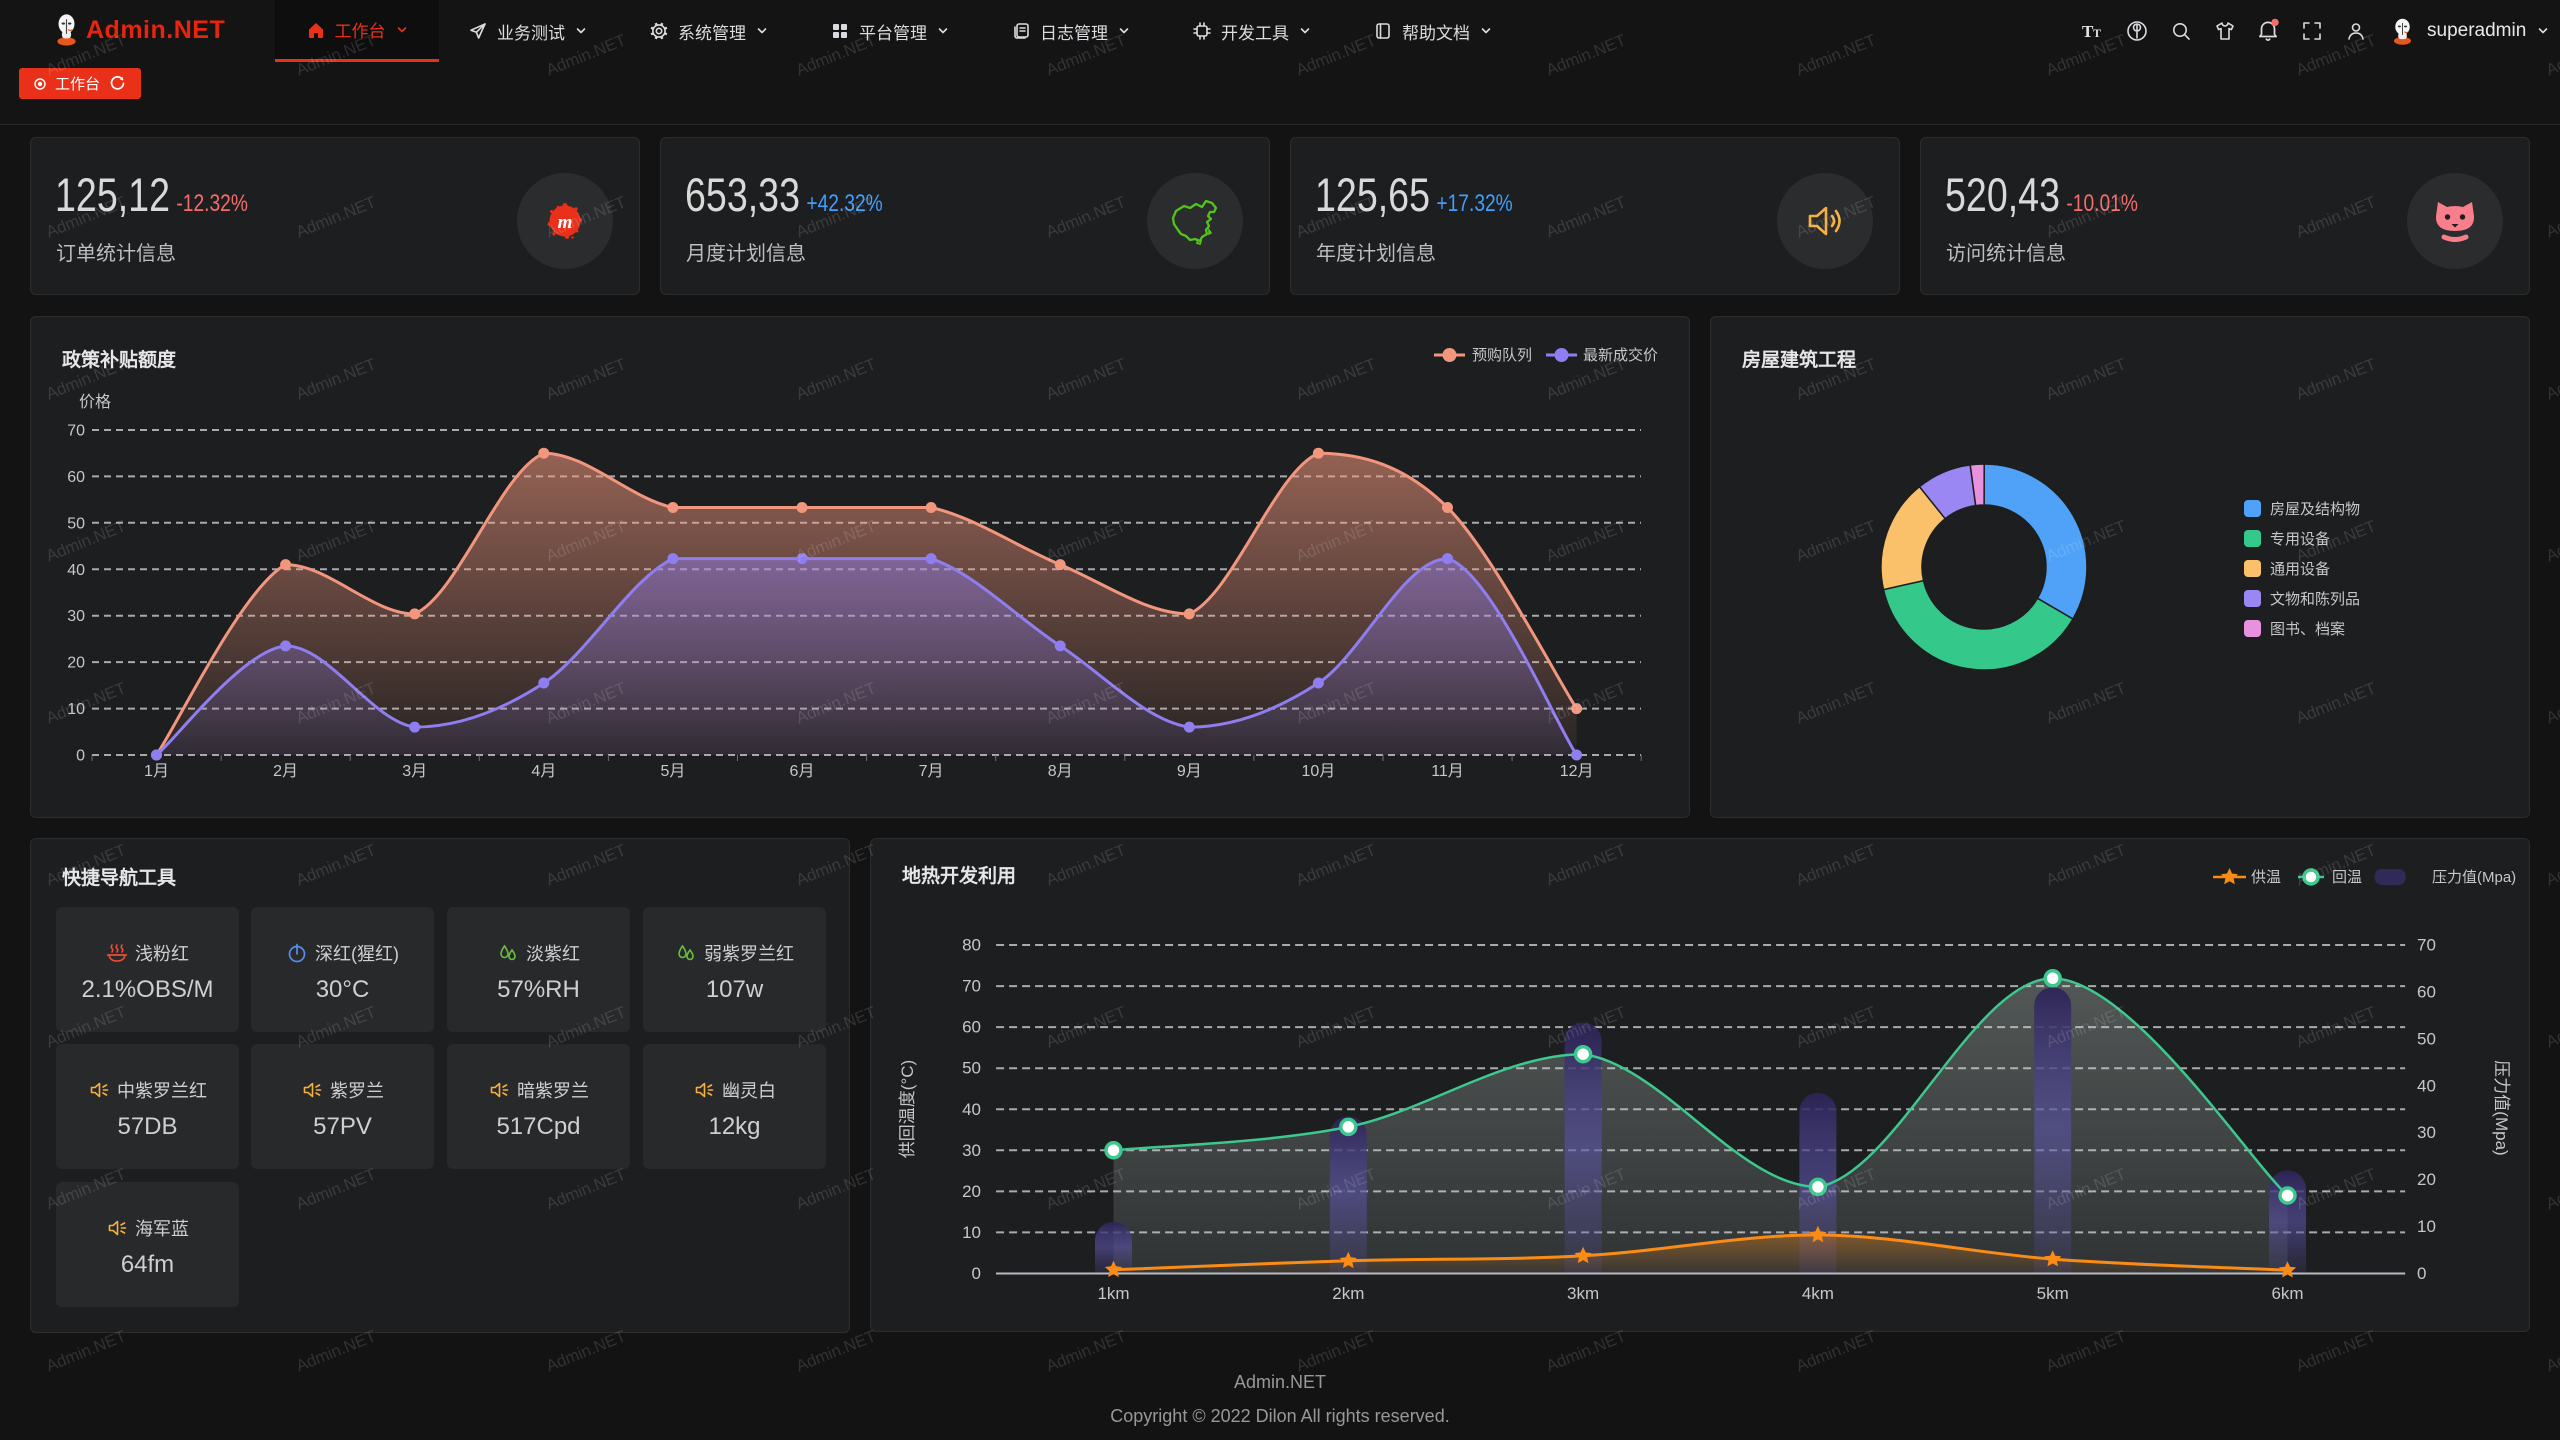  I want to click on svg-text: 6km, so click(2287, 1293).